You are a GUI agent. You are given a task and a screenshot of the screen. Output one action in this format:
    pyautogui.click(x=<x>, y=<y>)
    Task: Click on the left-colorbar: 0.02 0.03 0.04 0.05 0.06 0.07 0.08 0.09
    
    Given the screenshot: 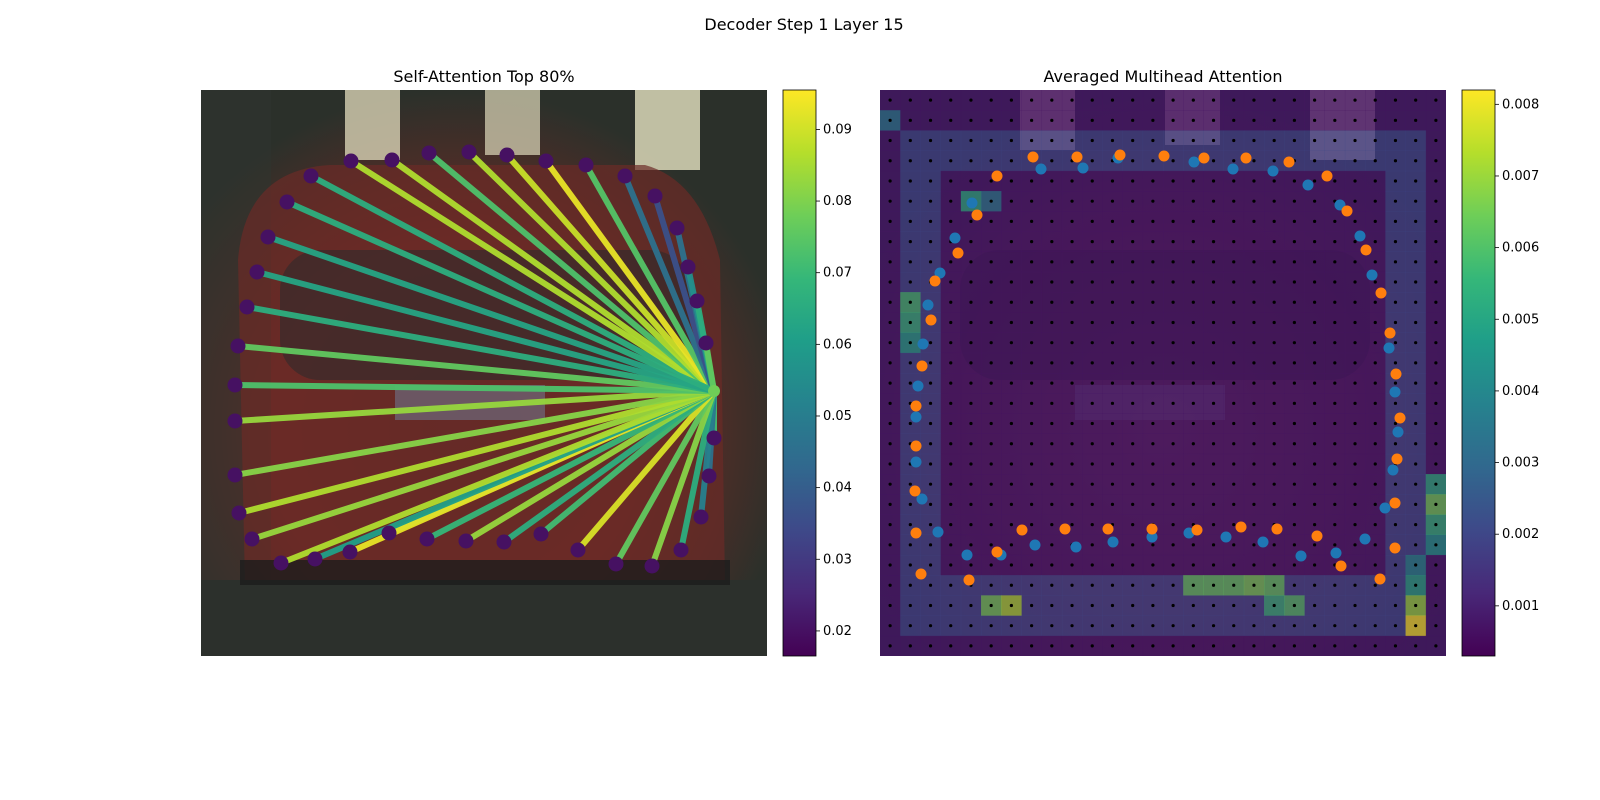 What is the action you would take?
    pyautogui.click(x=817, y=373)
    